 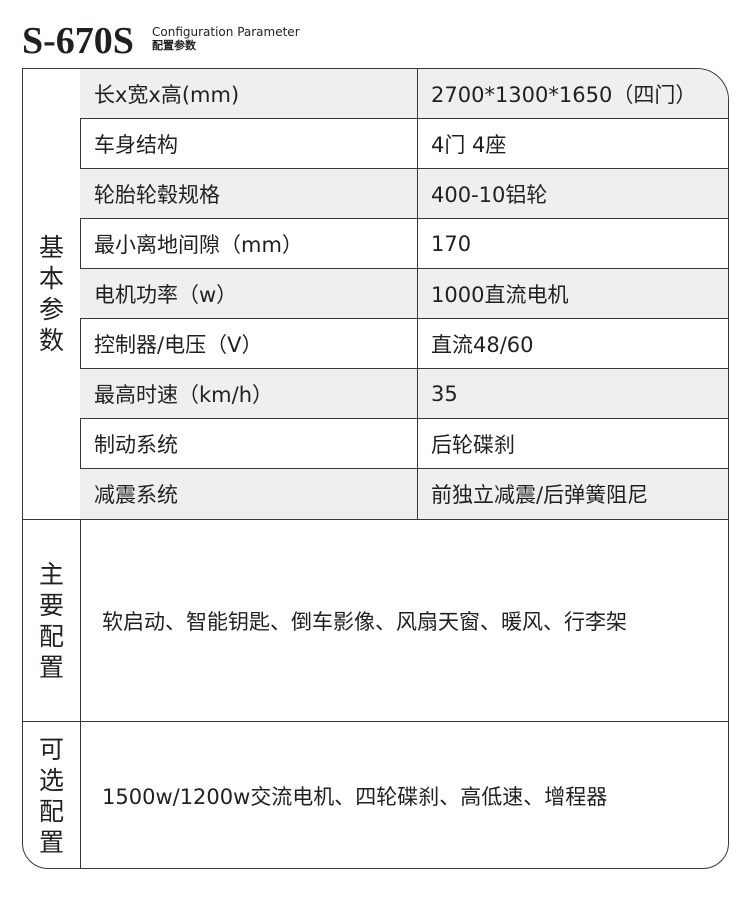 I want to click on label-char: 要, so click(x=51, y=605).